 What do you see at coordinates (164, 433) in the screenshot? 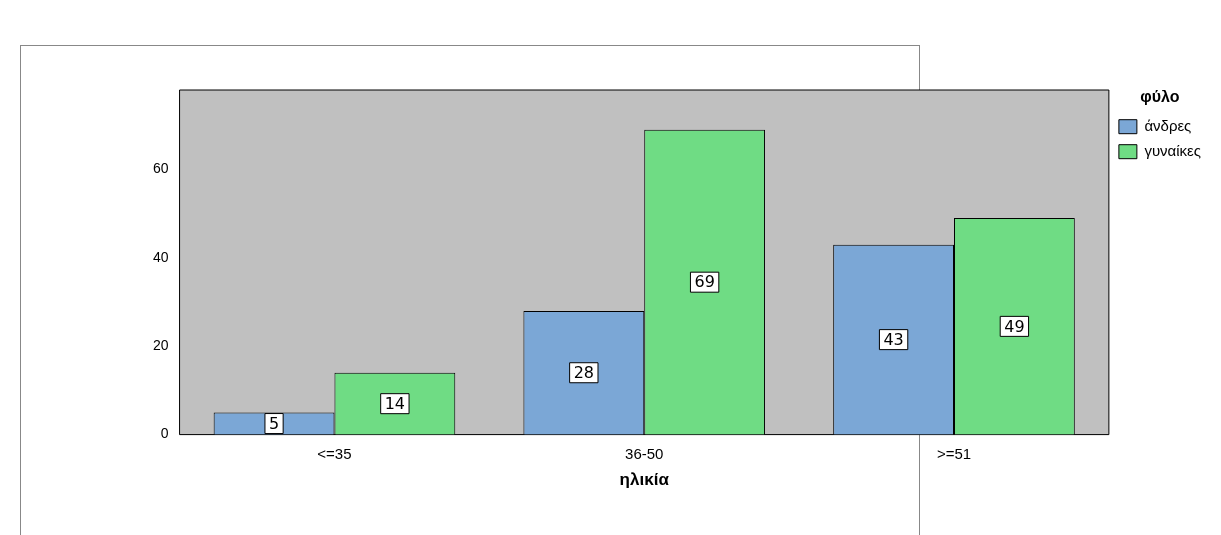
I see `y-tick-label: 0` at bounding box center [164, 433].